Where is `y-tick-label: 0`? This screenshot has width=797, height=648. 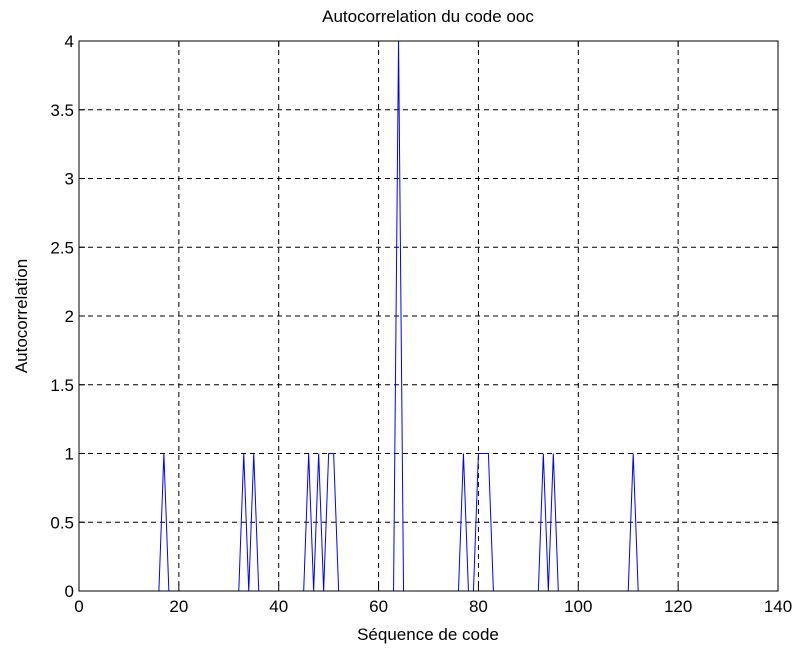
y-tick-label: 0 is located at coordinates (69, 591).